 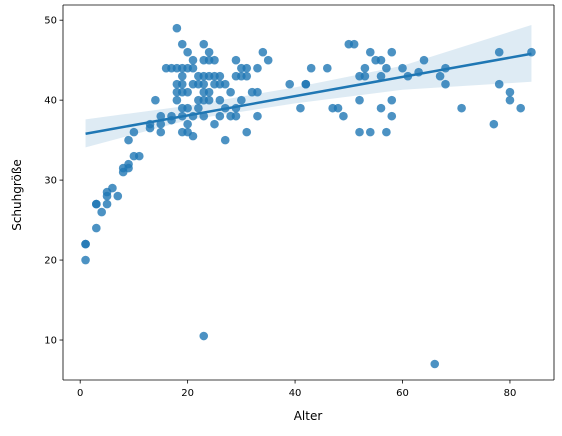 What do you see at coordinates (50, 261) in the screenshot?
I see `y-tick-label: 20` at bounding box center [50, 261].